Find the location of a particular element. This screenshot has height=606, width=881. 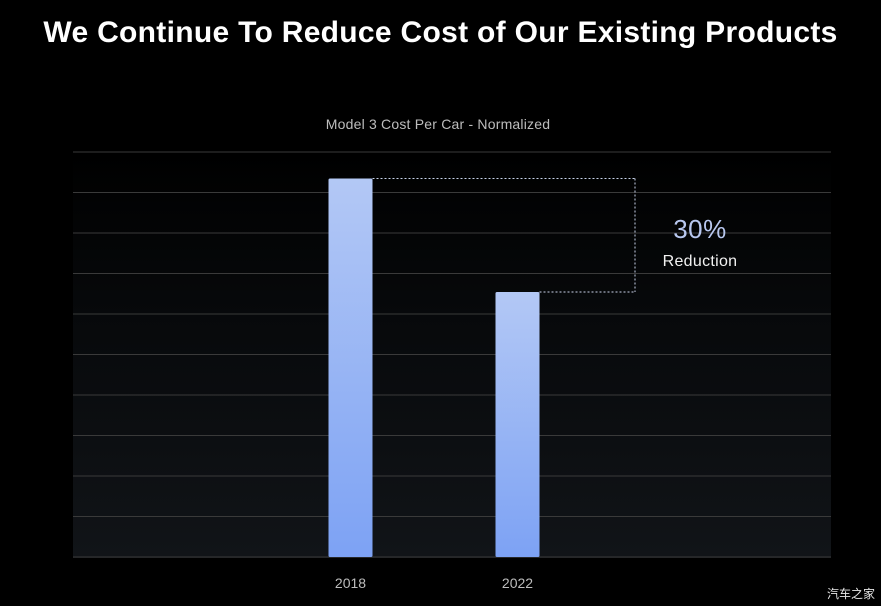

annotation-label: Reduction is located at coordinates (700, 261).